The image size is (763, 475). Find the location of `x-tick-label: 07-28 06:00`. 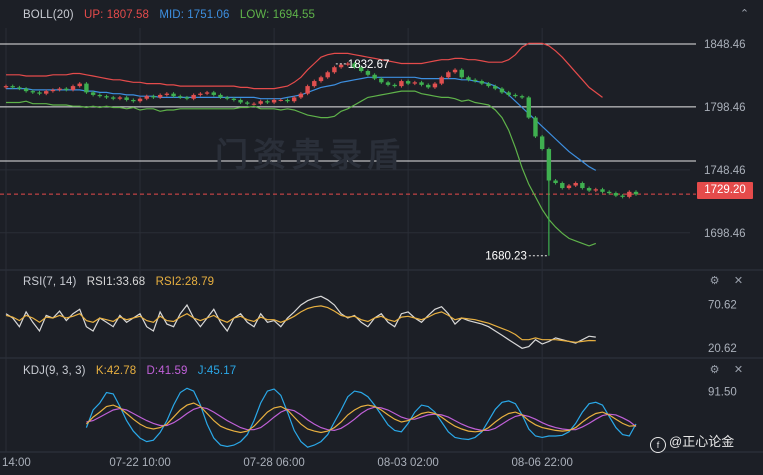

x-tick-label: 07-28 06:00 is located at coordinates (273, 463).